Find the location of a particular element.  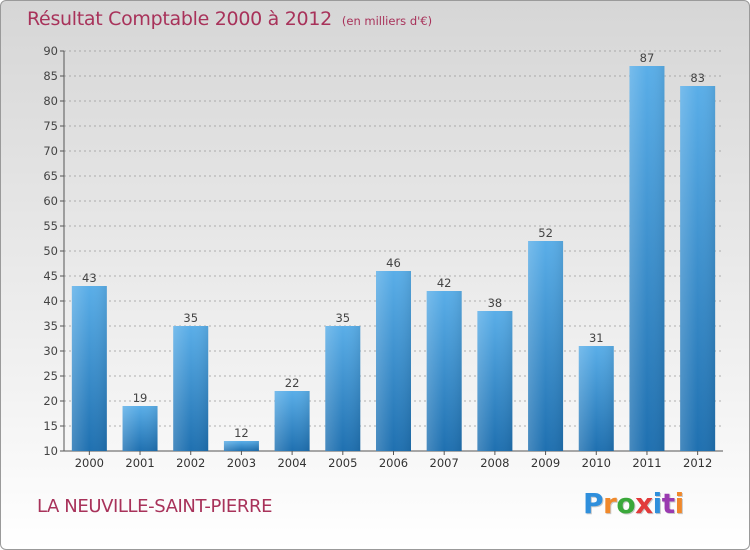

y-tick-label-65: 65 is located at coordinates (50, 176).